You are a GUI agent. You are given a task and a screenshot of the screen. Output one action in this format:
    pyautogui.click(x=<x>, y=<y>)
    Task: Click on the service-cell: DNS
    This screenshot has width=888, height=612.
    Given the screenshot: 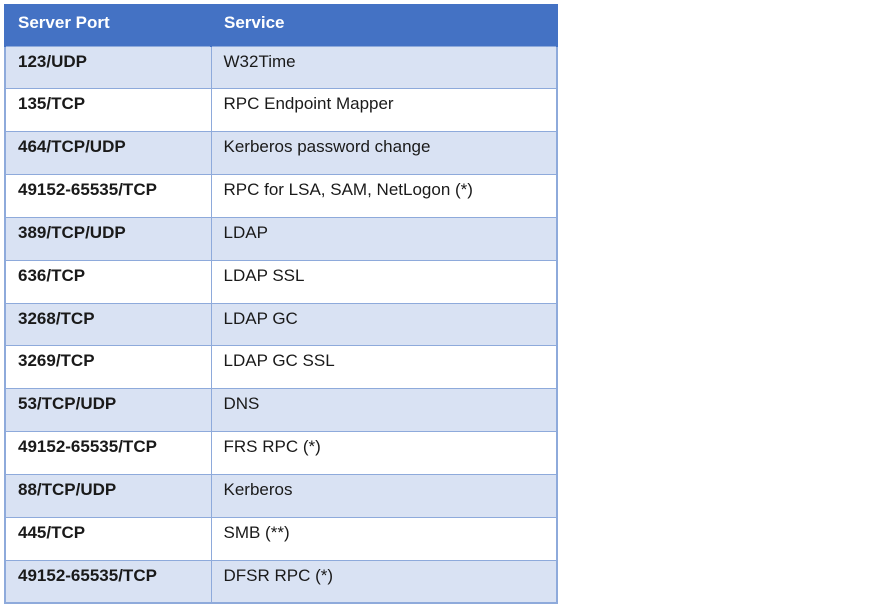 What is the action you would take?
    pyautogui.click(x=384, y=410)
    